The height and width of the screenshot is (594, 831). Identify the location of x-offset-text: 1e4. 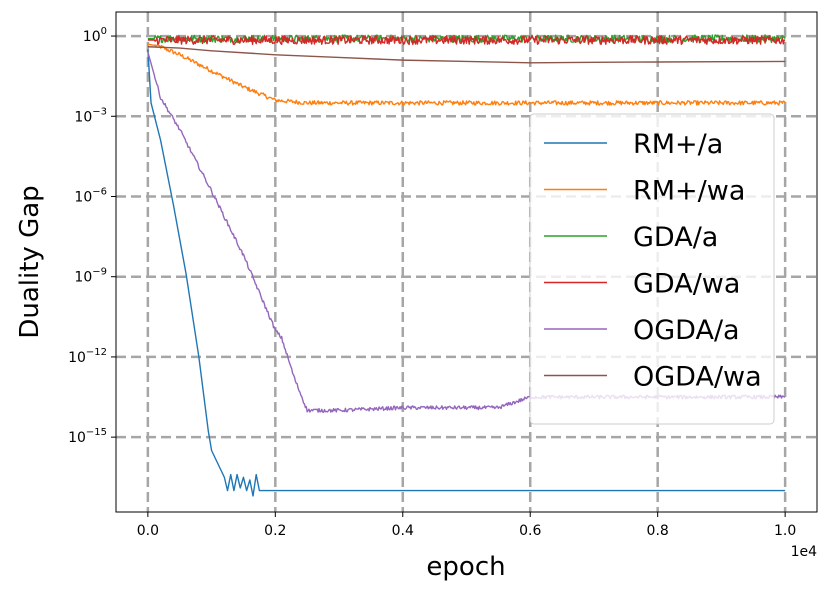
(804, 552).